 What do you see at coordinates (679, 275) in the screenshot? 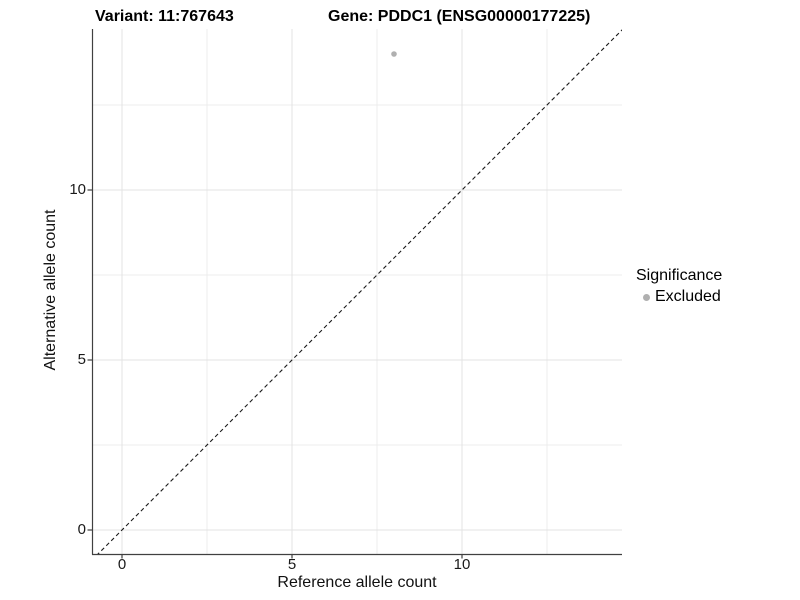
I see `legend-title: Significance` at bounding box center [679, 275].